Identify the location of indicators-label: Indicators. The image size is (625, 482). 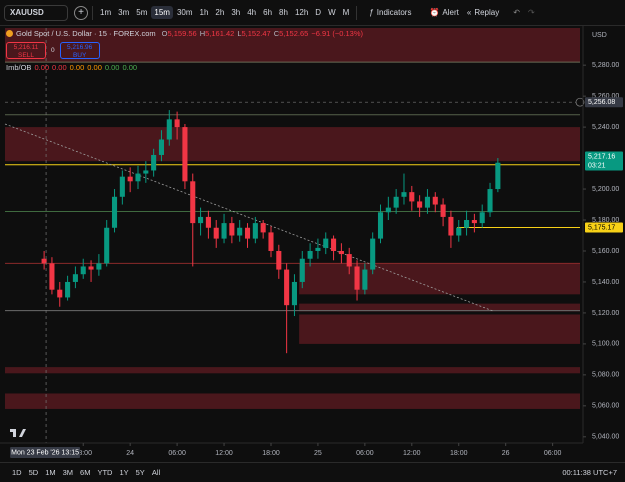
(394, 12).